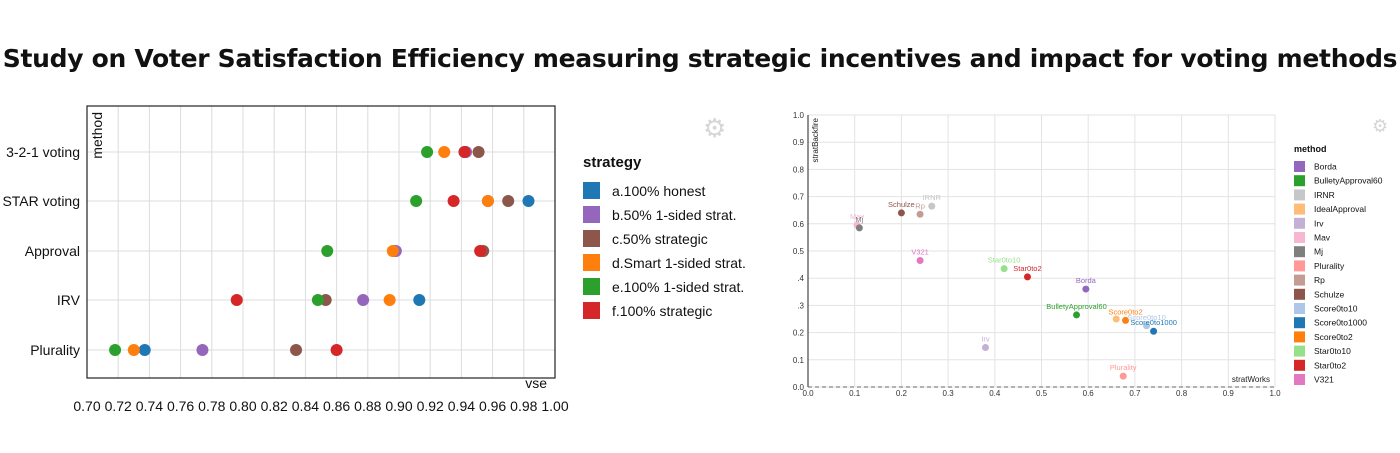  I want to click on y-tick-label: STAR voting, so click(41, 201).